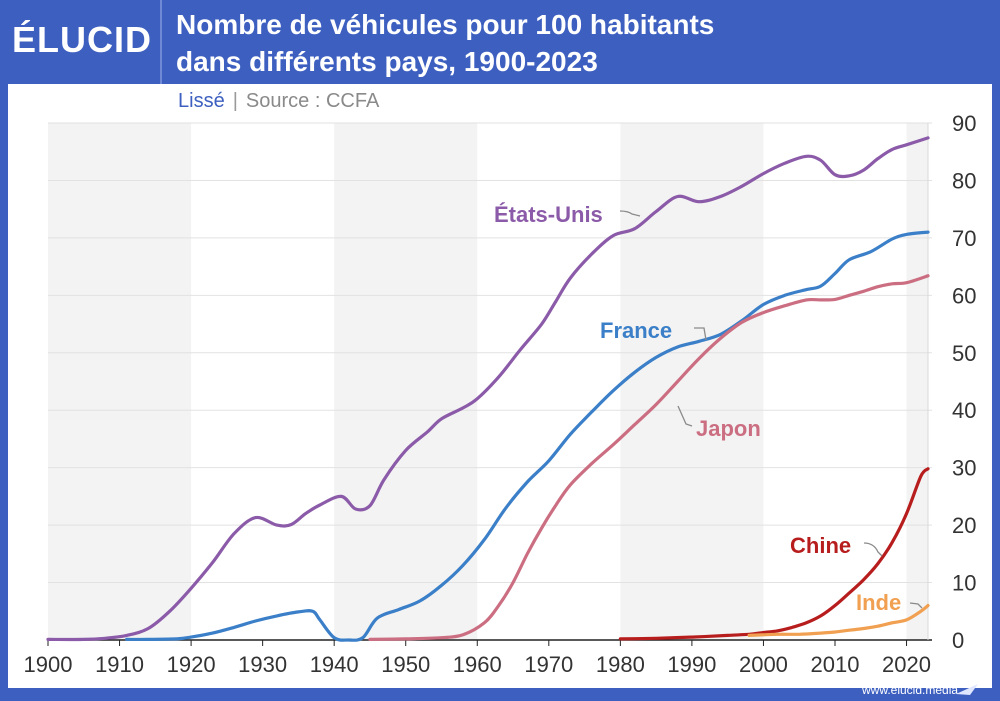 This screenshot has height=701, width=1000. I want to click on y-tick-label: 30, so click(964, 468).